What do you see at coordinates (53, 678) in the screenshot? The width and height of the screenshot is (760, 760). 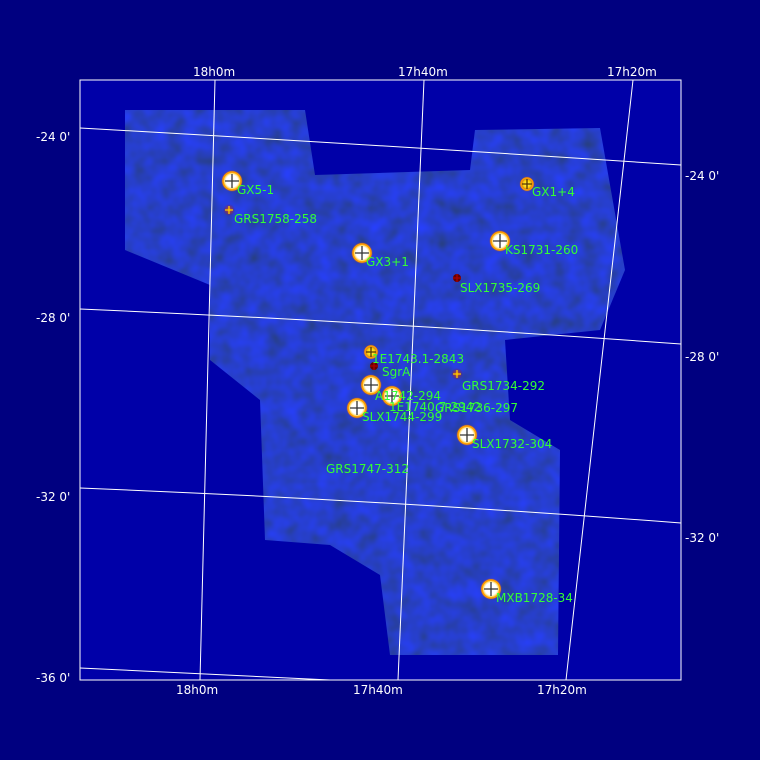 I see `dec-left-tick: -36 0'` at bounding box center [53, 678].